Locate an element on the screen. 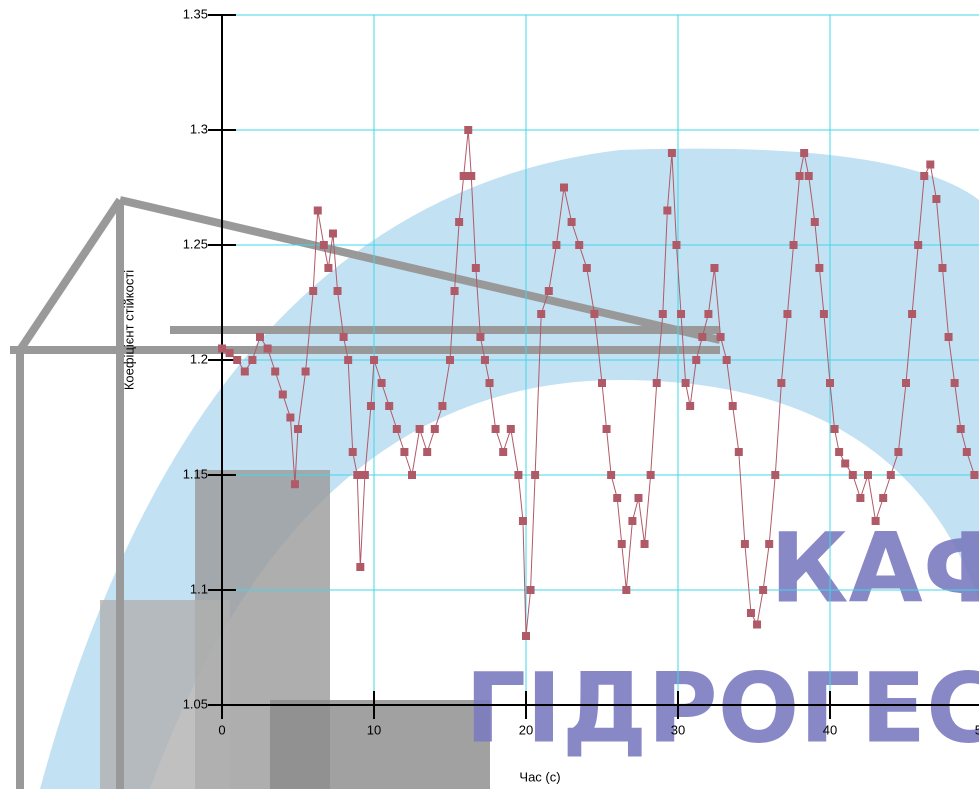 Image resolution: width=979 pixels, height=789 pixels. x-axis-label: Час (с) is located at coordinates (539, 776).